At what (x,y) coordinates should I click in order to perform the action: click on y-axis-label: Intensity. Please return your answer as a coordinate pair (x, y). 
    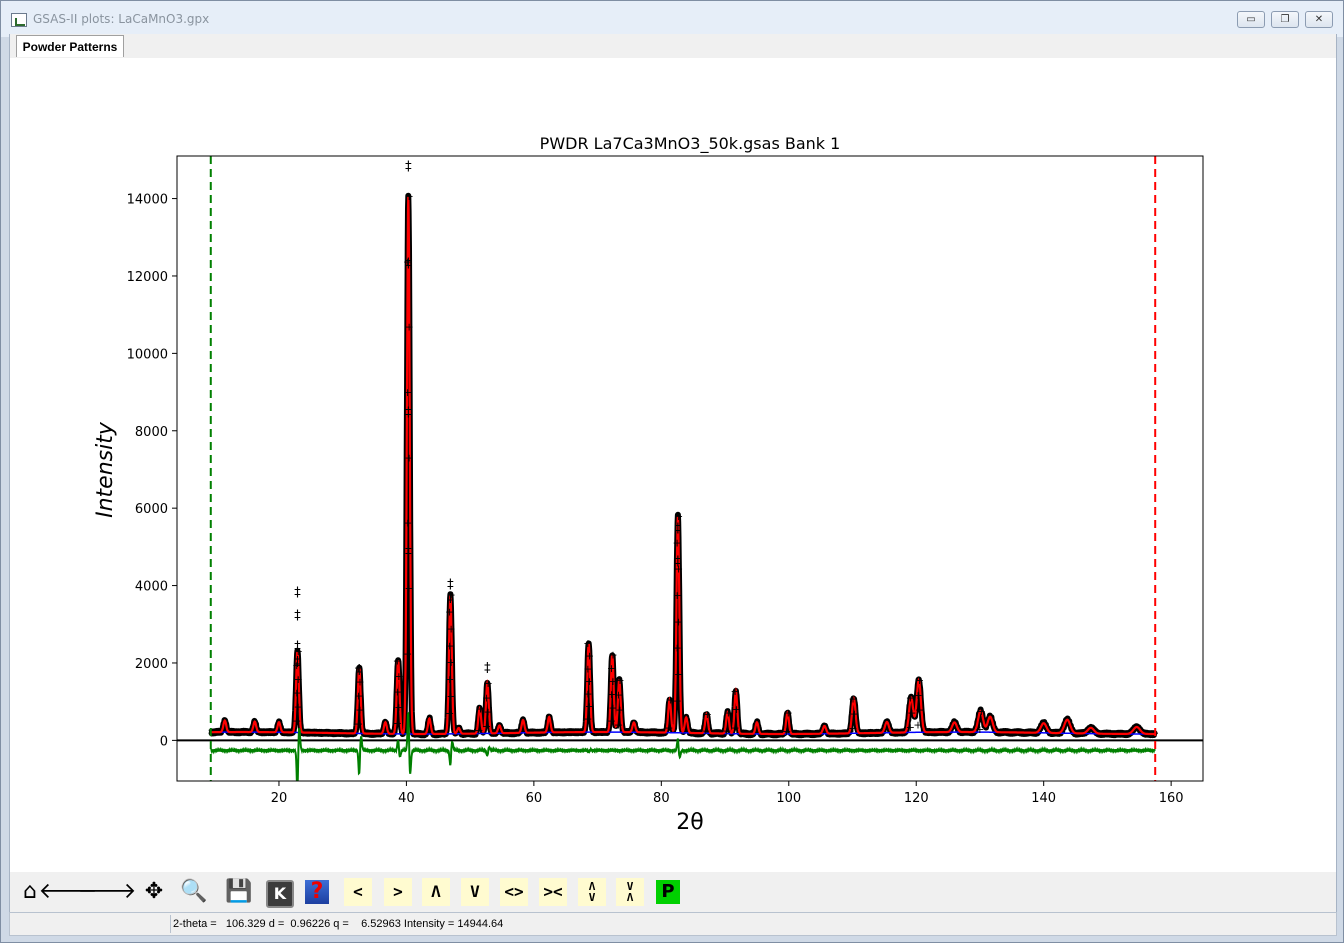
    Looking at the image, I should click on (105, 469).